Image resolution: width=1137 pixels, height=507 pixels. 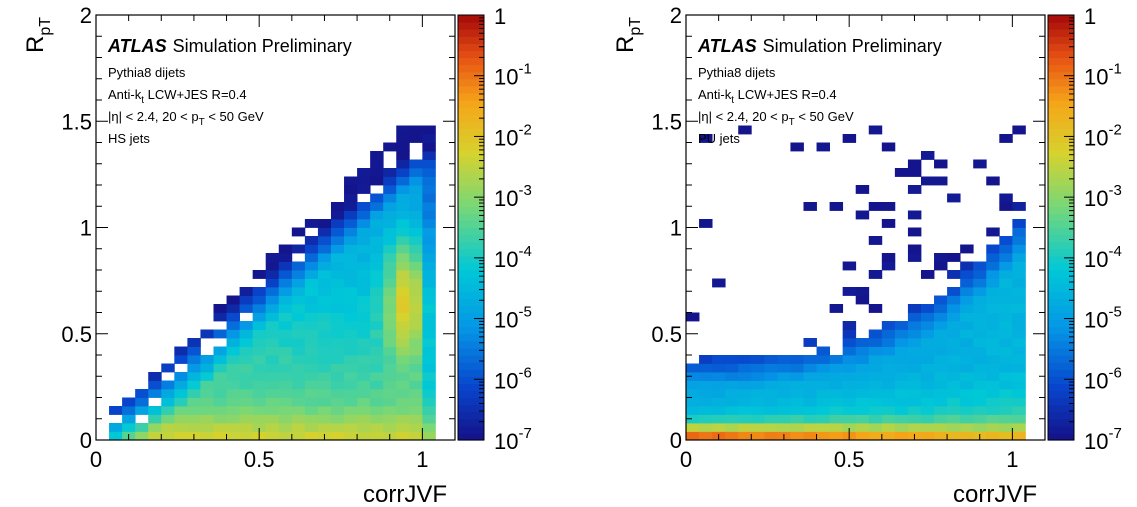 I want to click on colorbar-tick-label: 10⁻⁵, so click(x=513, y=318).